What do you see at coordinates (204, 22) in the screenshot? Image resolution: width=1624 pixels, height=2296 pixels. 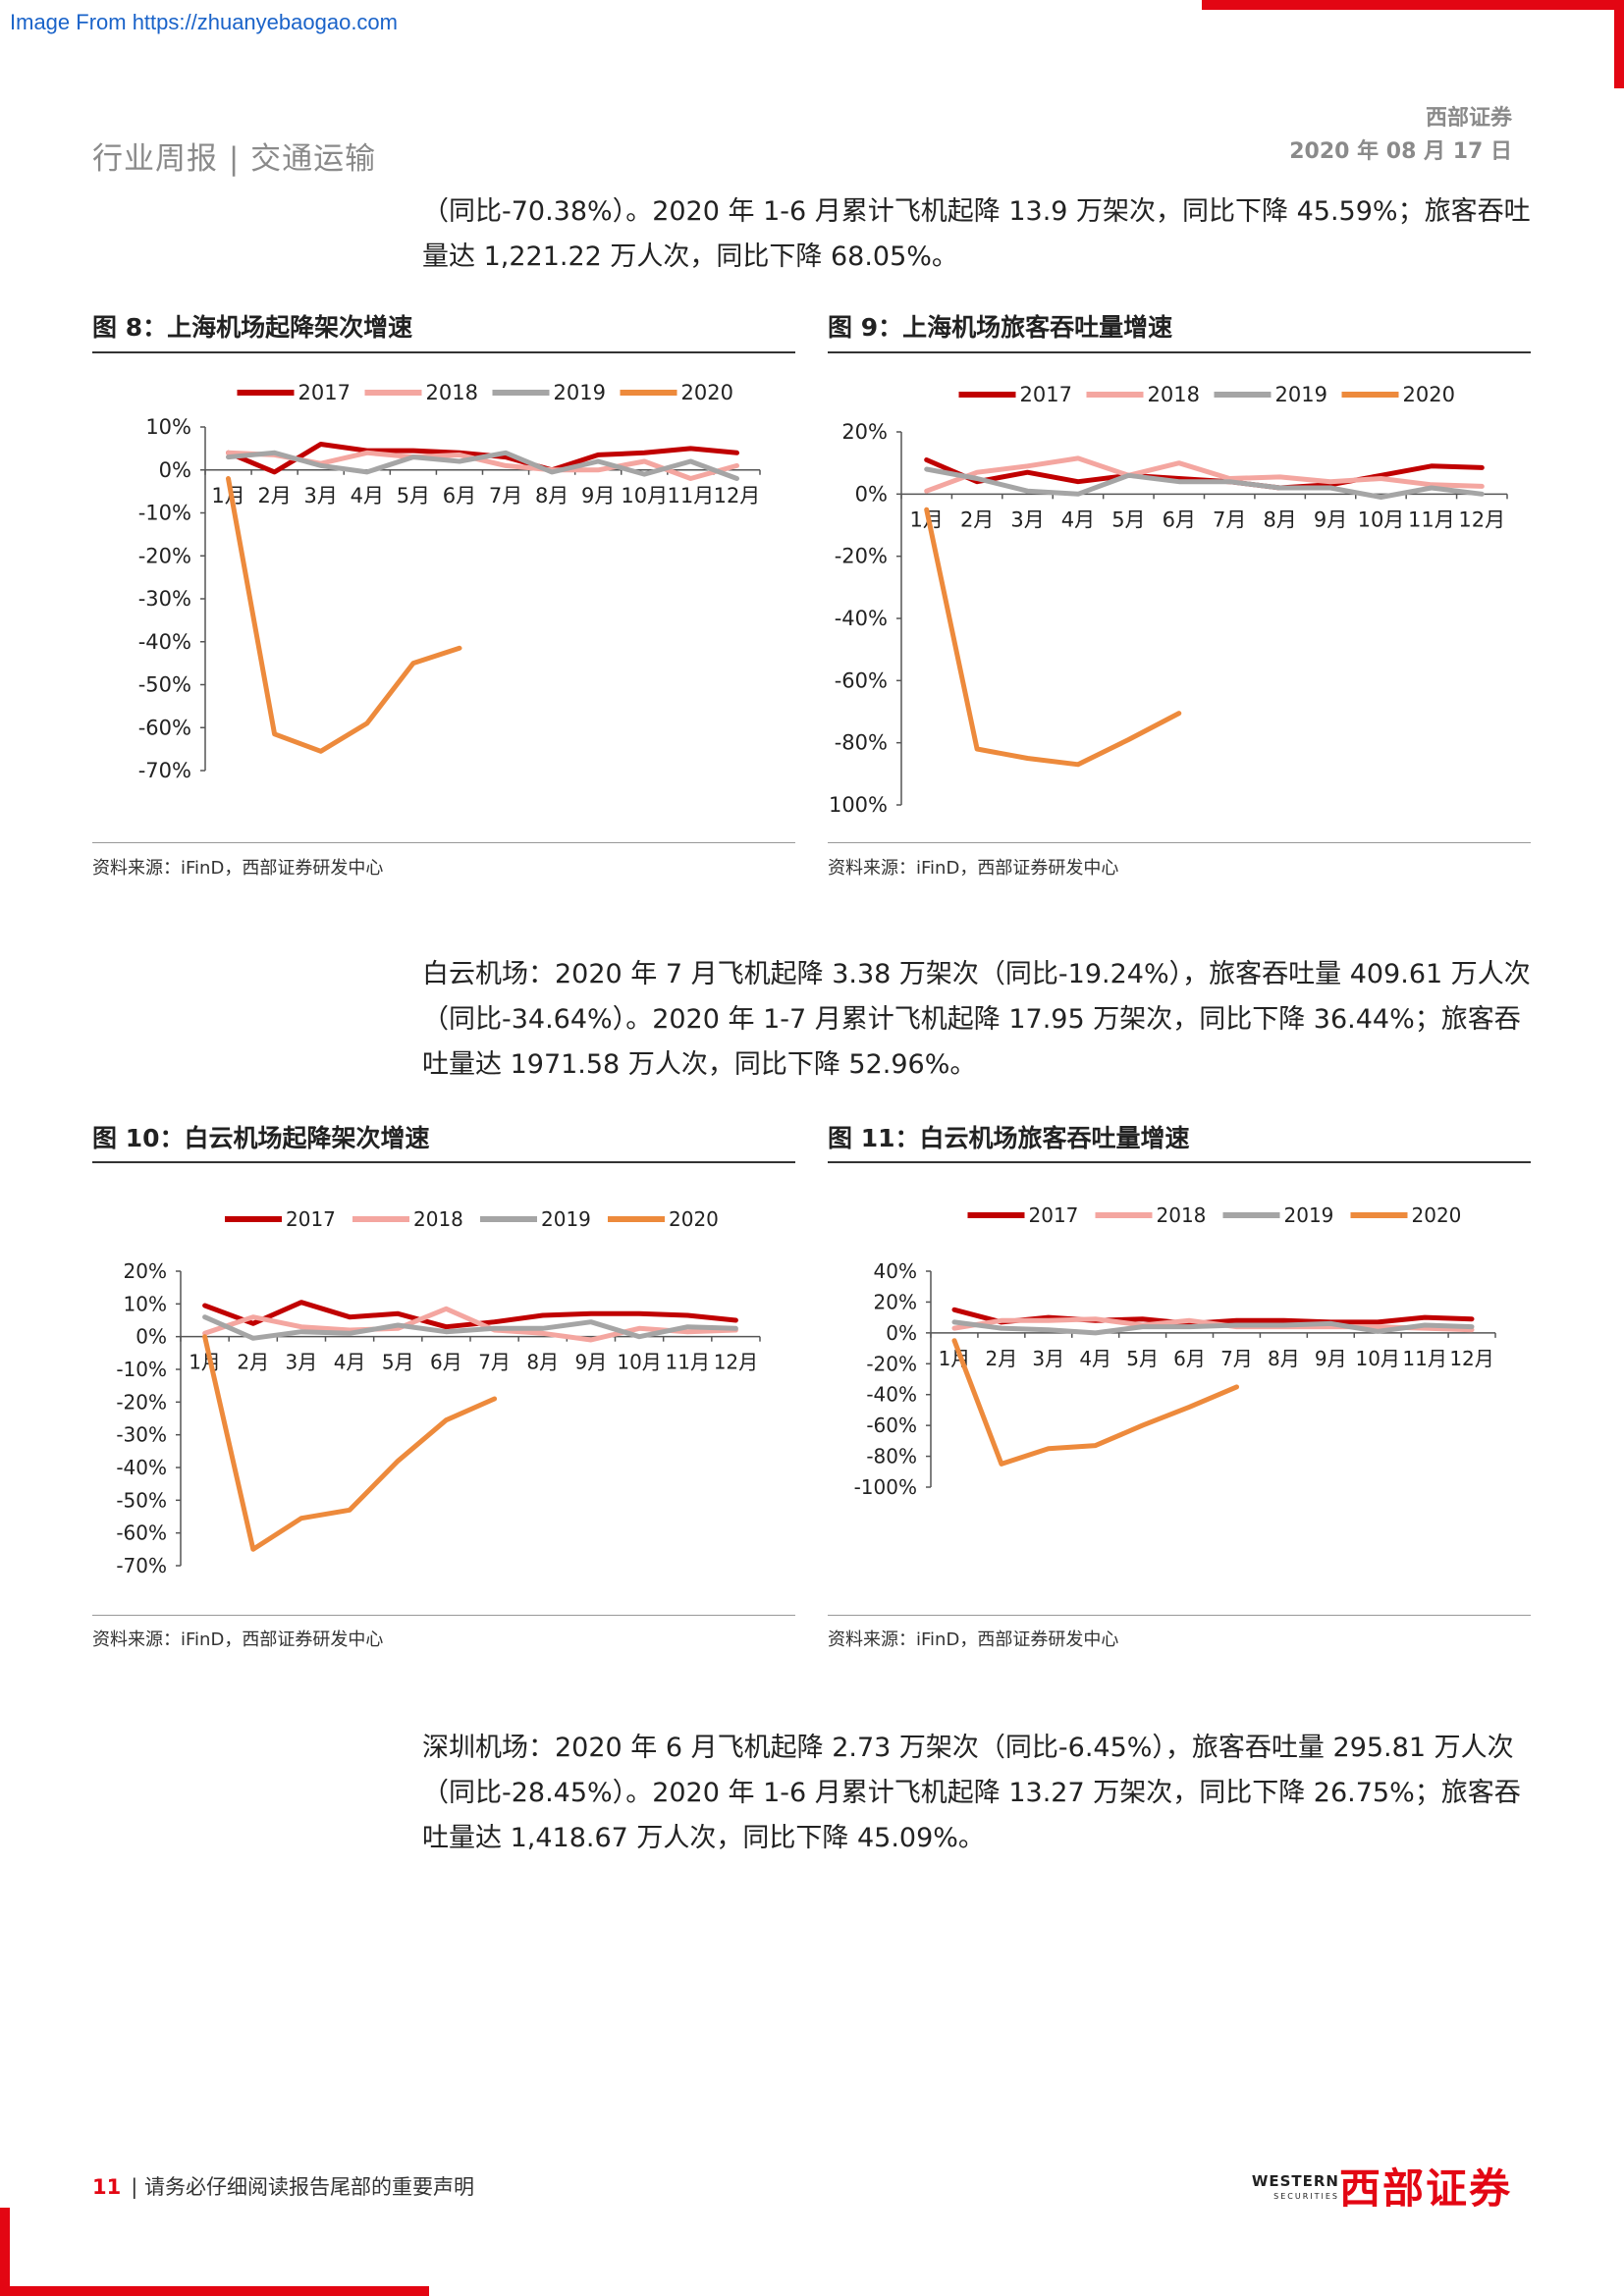 I see `watermark-text: Image From https://zhuanyebaogao.com` at bounding box center [204, 22].